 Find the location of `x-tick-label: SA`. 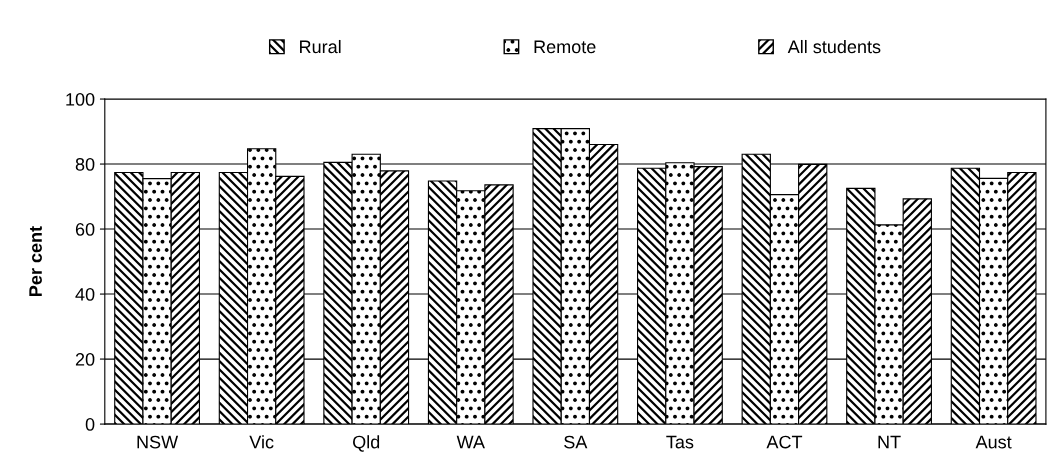

x-tick-label: SA is located at coordinates (576, 442).